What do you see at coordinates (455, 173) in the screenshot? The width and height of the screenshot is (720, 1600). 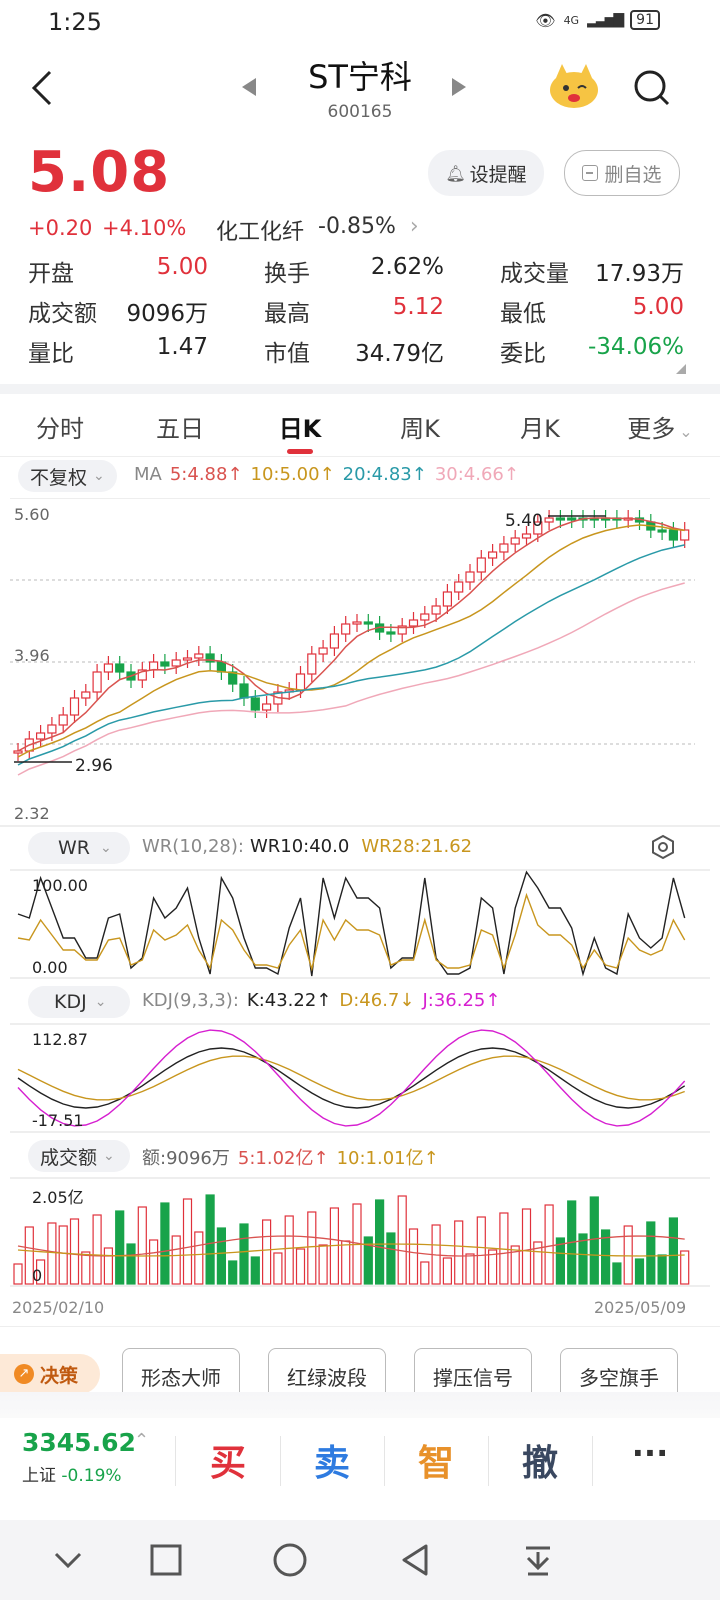 I see `bell-icon: 🔔︎` at bounding box center [455, 173].